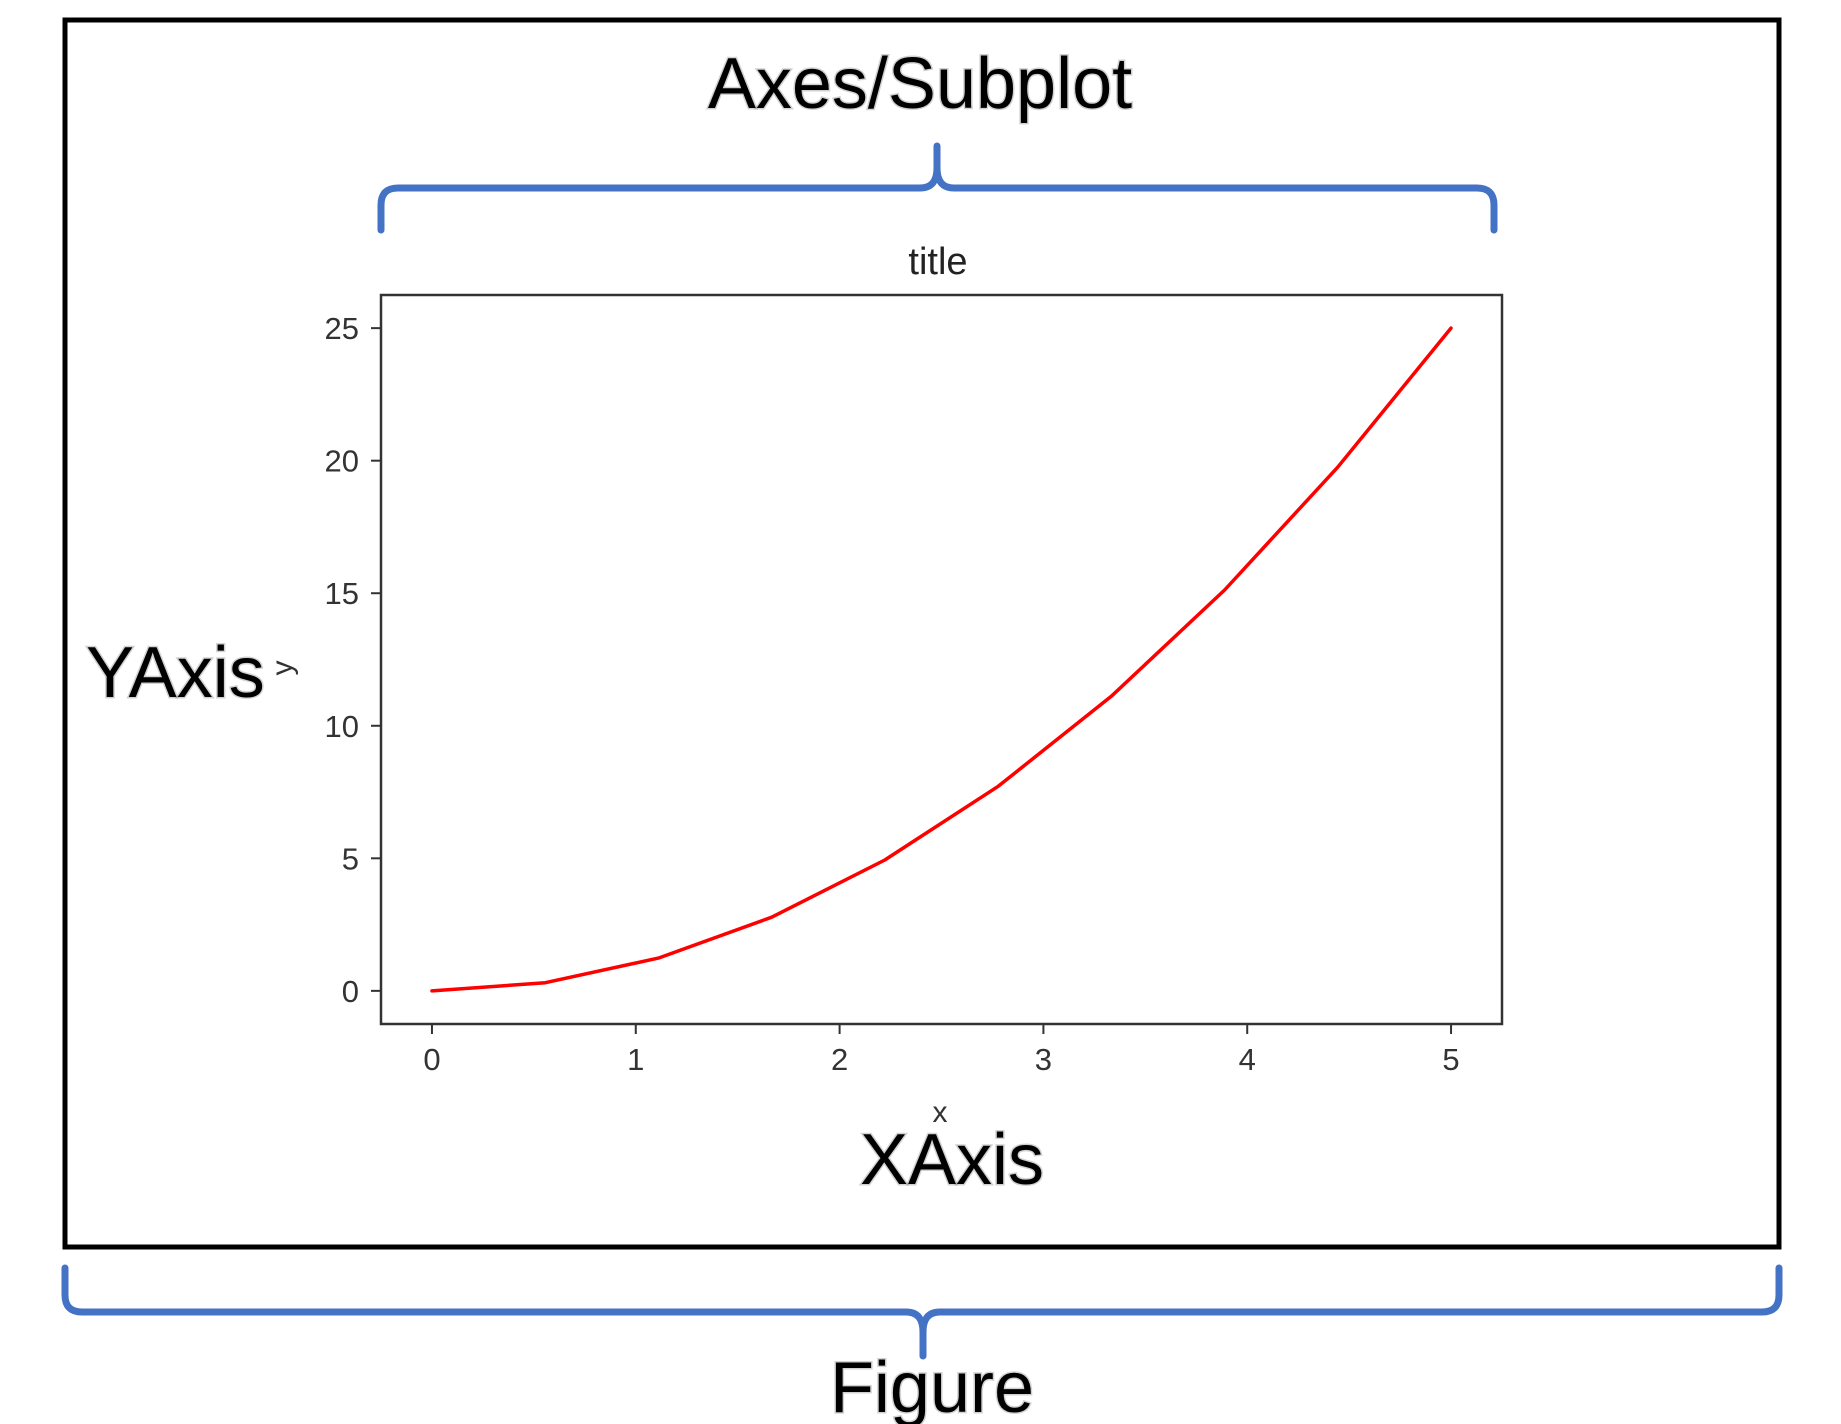 The width and height of the screenshot is (1841, 1424). What do you see at coordinates (941, 1050) in the screenshot?
I see `x-axis-ticks: 0 1 2 3 4 5` at bounding box center [941, 1050].